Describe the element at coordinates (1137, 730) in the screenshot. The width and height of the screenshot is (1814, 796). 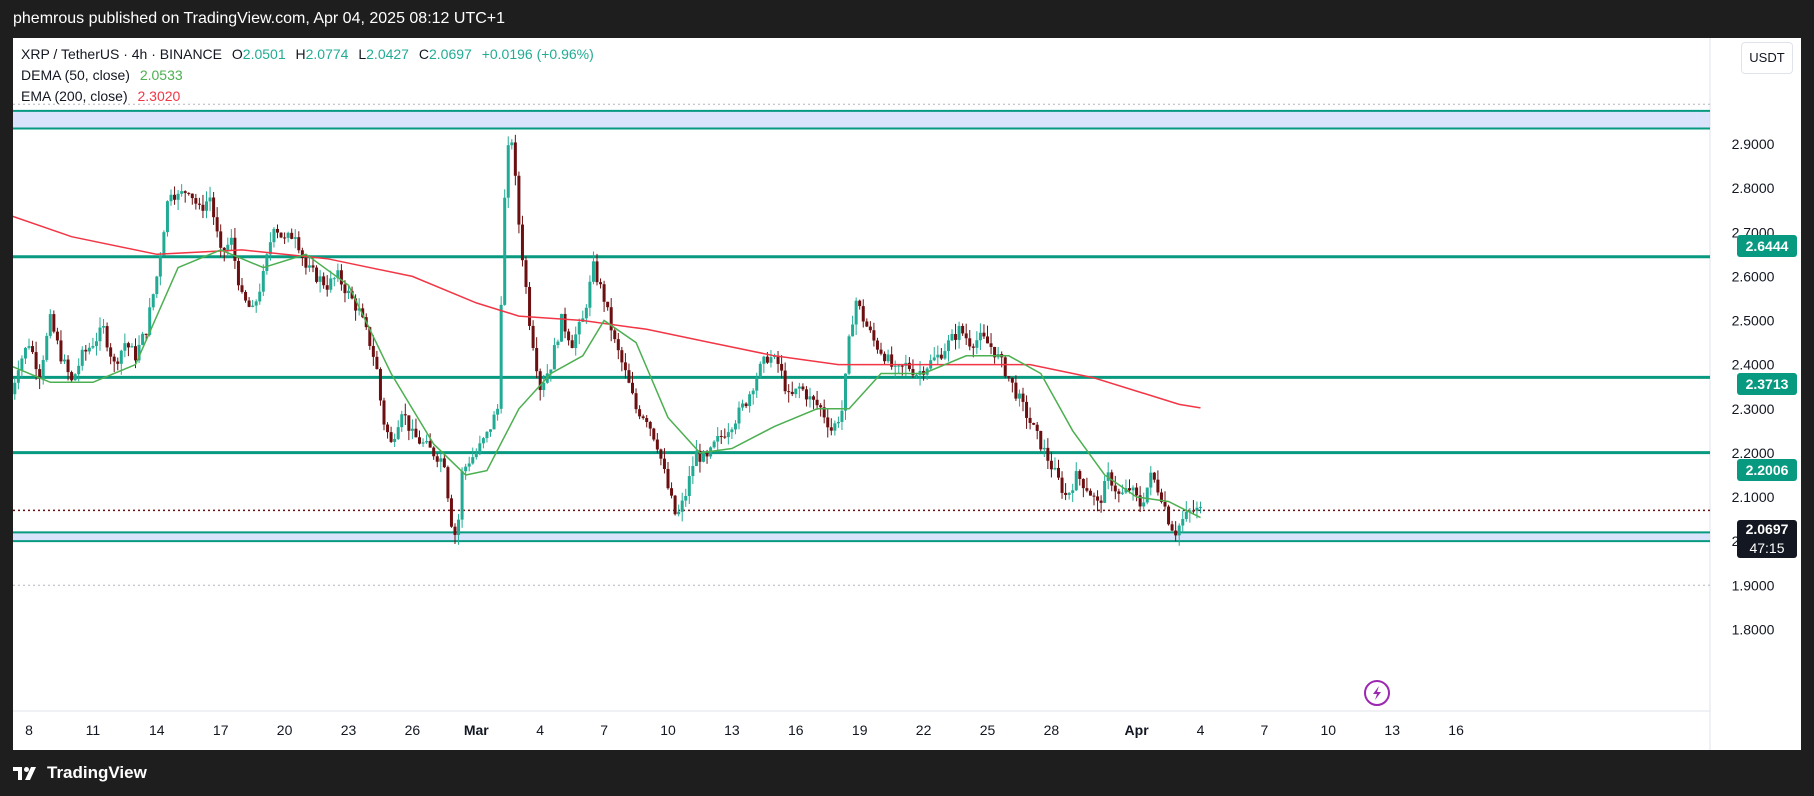
I see `x-tick-label-17: Apr` at that location.